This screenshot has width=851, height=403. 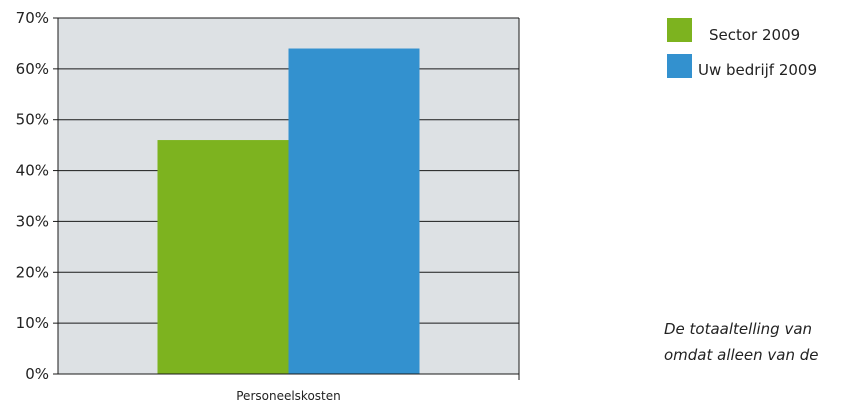 What do you see at coordinates (738, 329) in the screenshot?
I see `note-line-1: De totaaltelling van` at bounding box center [738, 329].